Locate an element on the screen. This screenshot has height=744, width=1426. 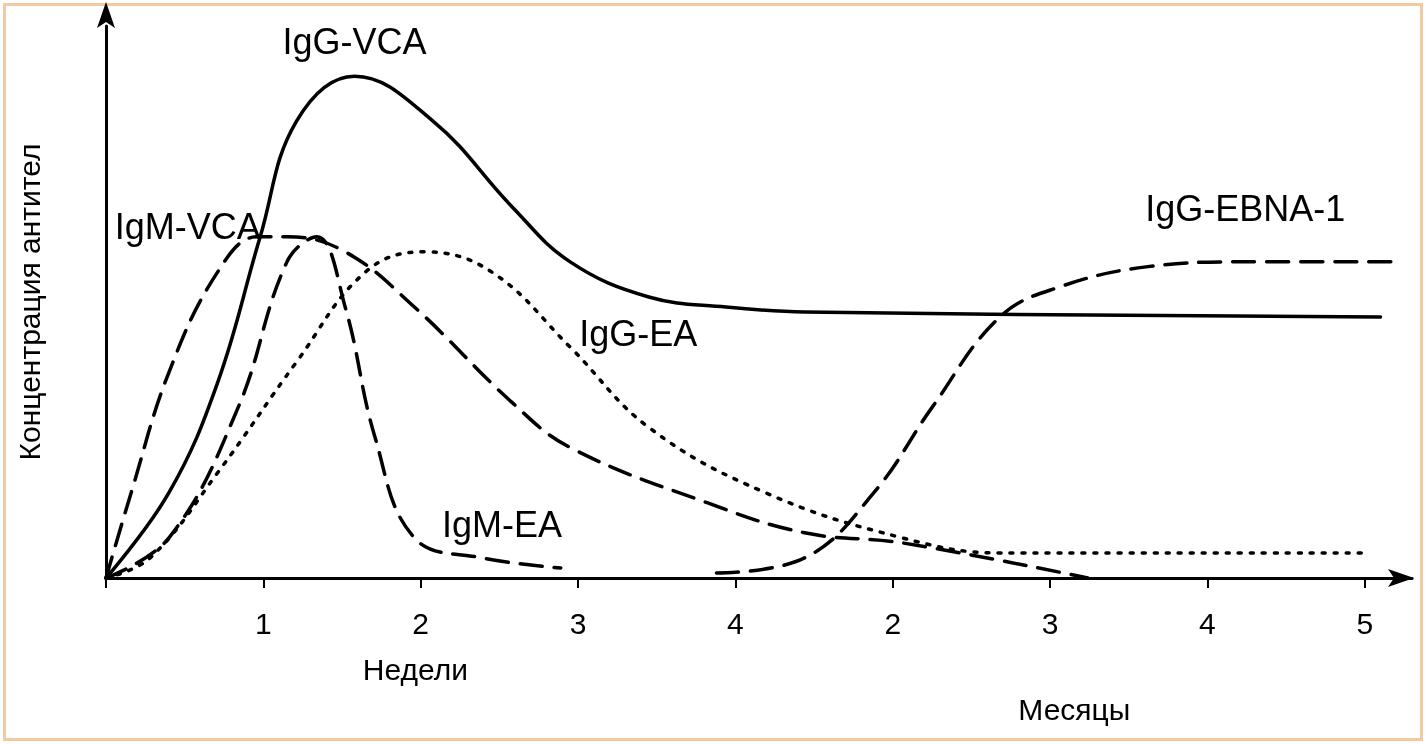
series-label: IgM-EA is located at coordinates (502, 525).